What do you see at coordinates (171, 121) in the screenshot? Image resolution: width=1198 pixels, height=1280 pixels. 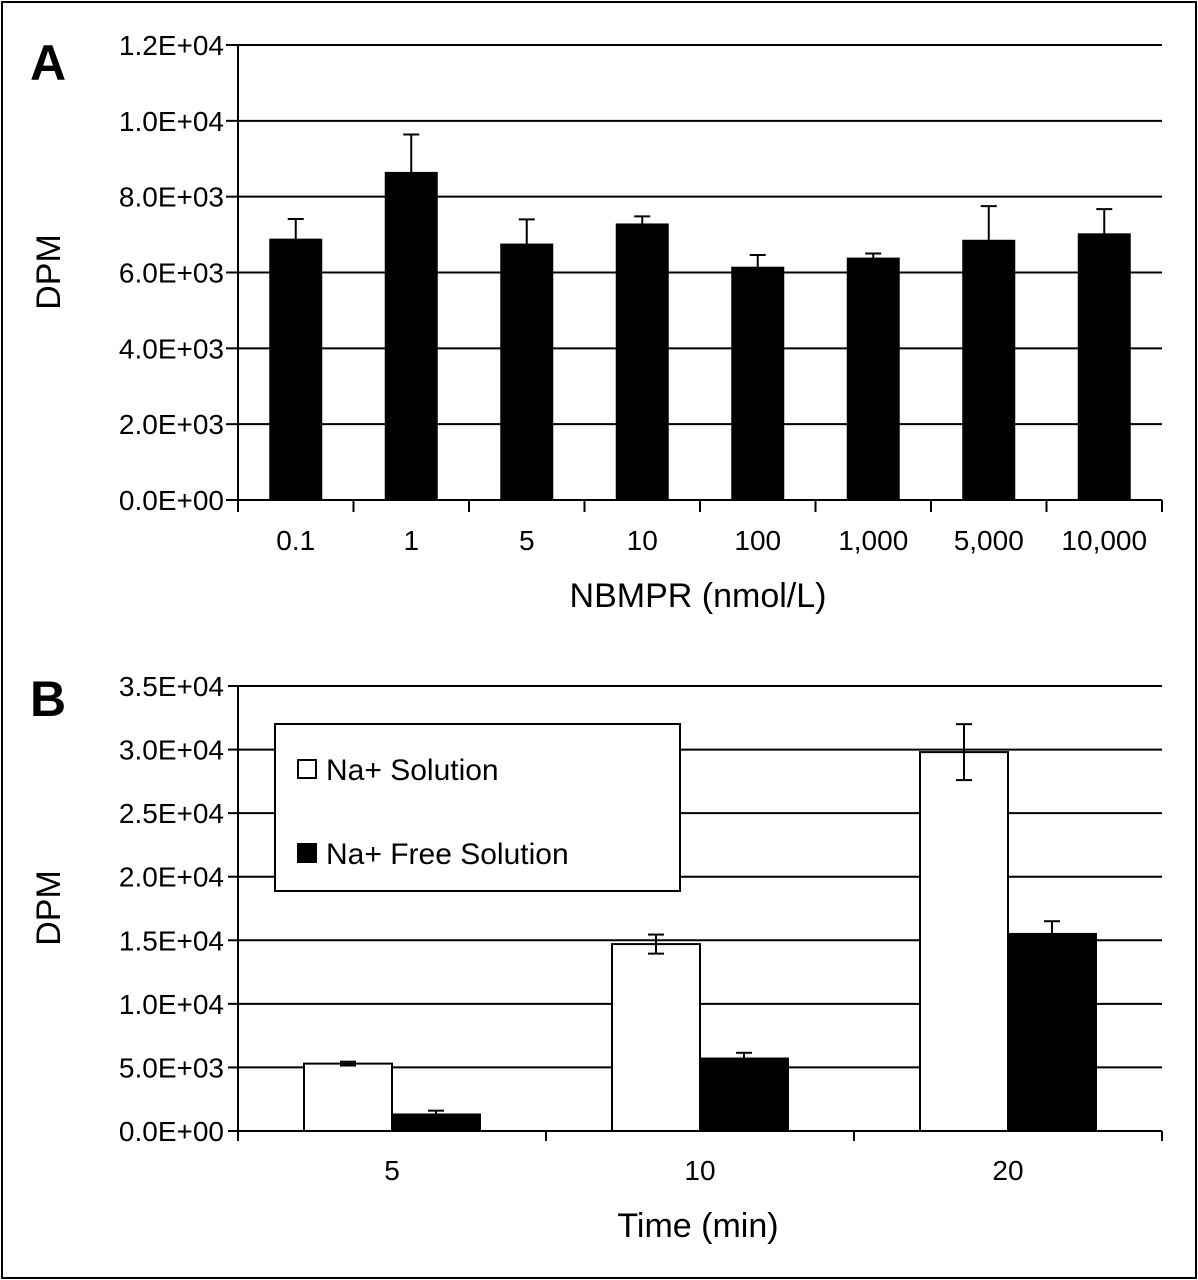 I see `panel-a-ytick-label: 1.0E+04` at bounding box center [171, 121].